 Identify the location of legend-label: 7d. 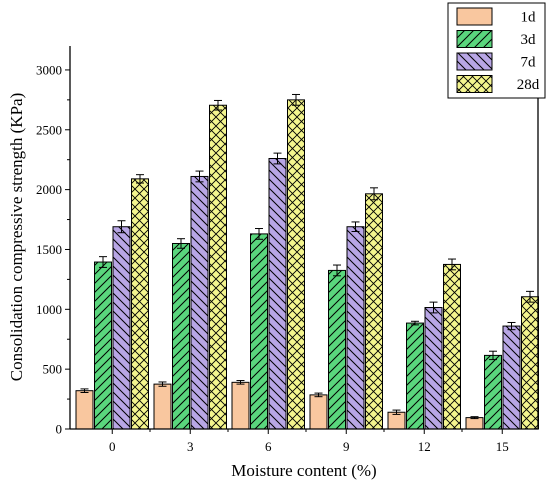
(529, 63).